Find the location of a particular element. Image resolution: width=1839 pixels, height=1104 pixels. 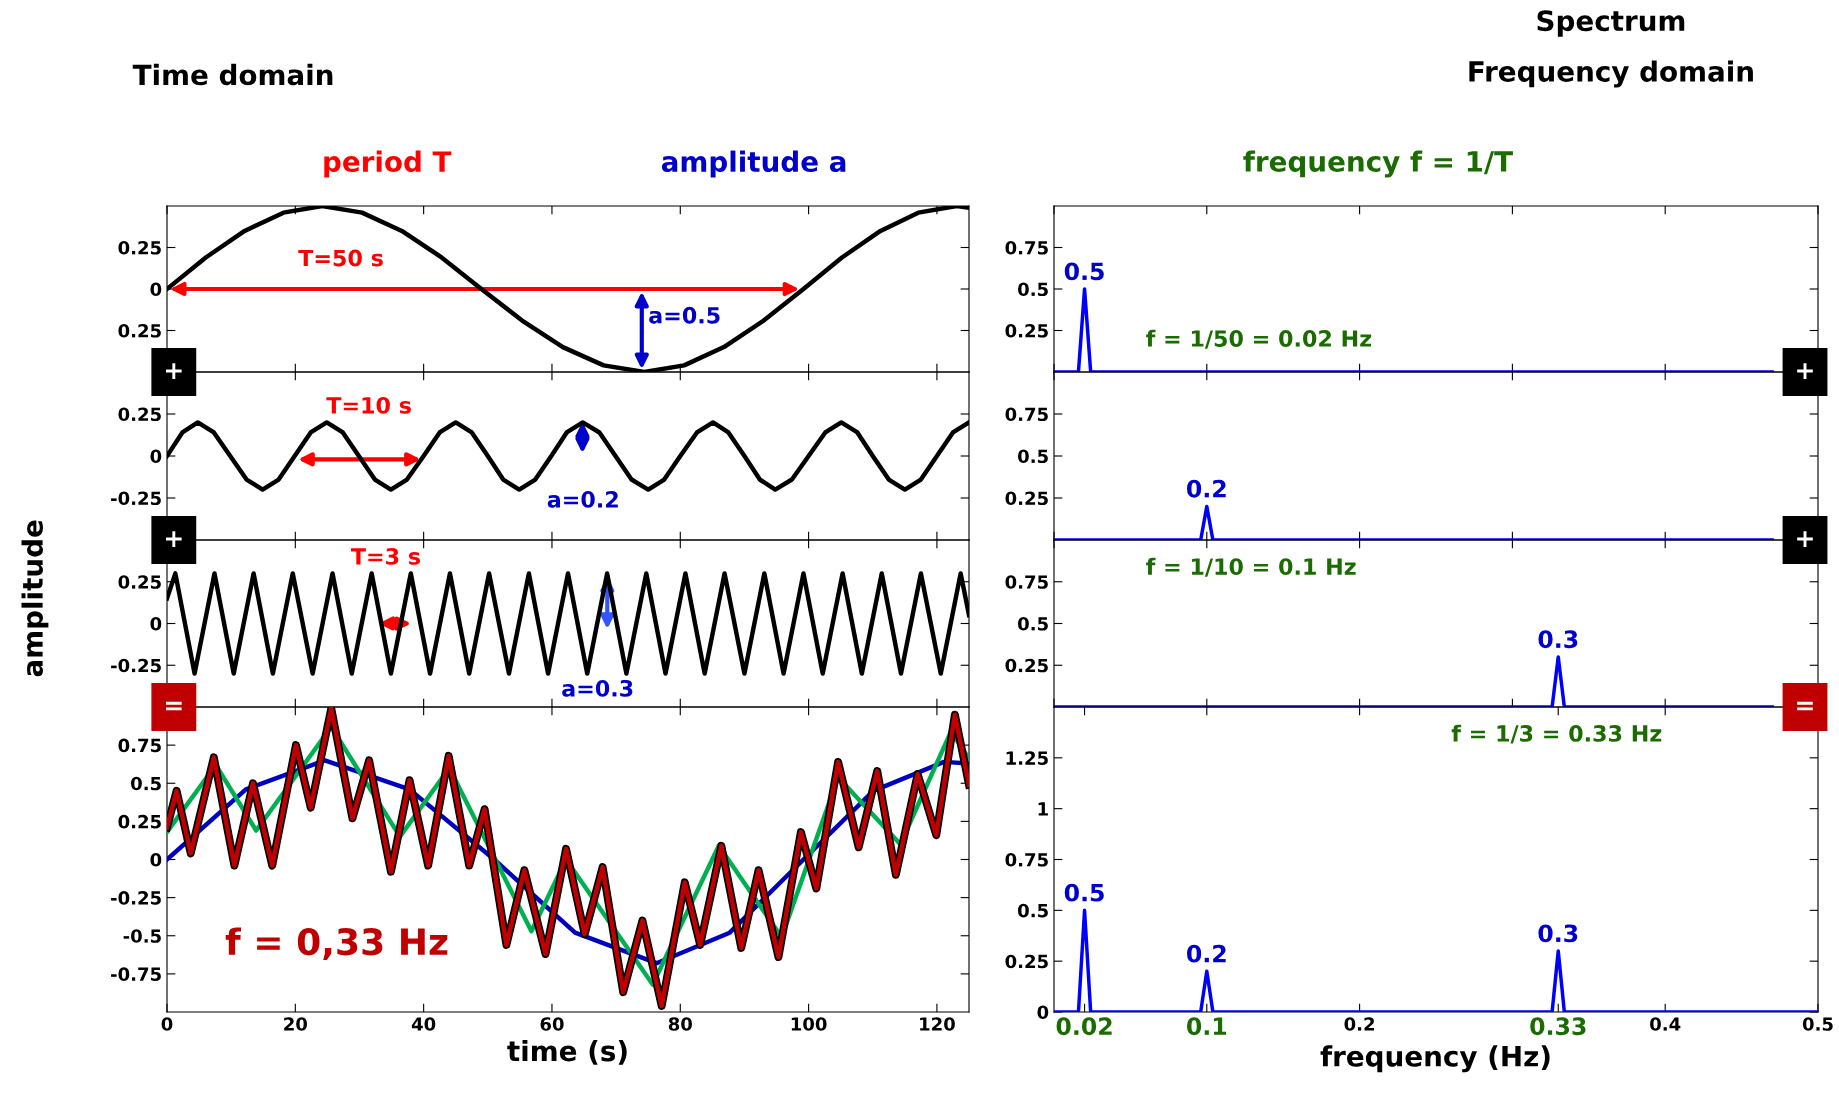

annotation: a=0.2 is located at coordinates (582, 499).